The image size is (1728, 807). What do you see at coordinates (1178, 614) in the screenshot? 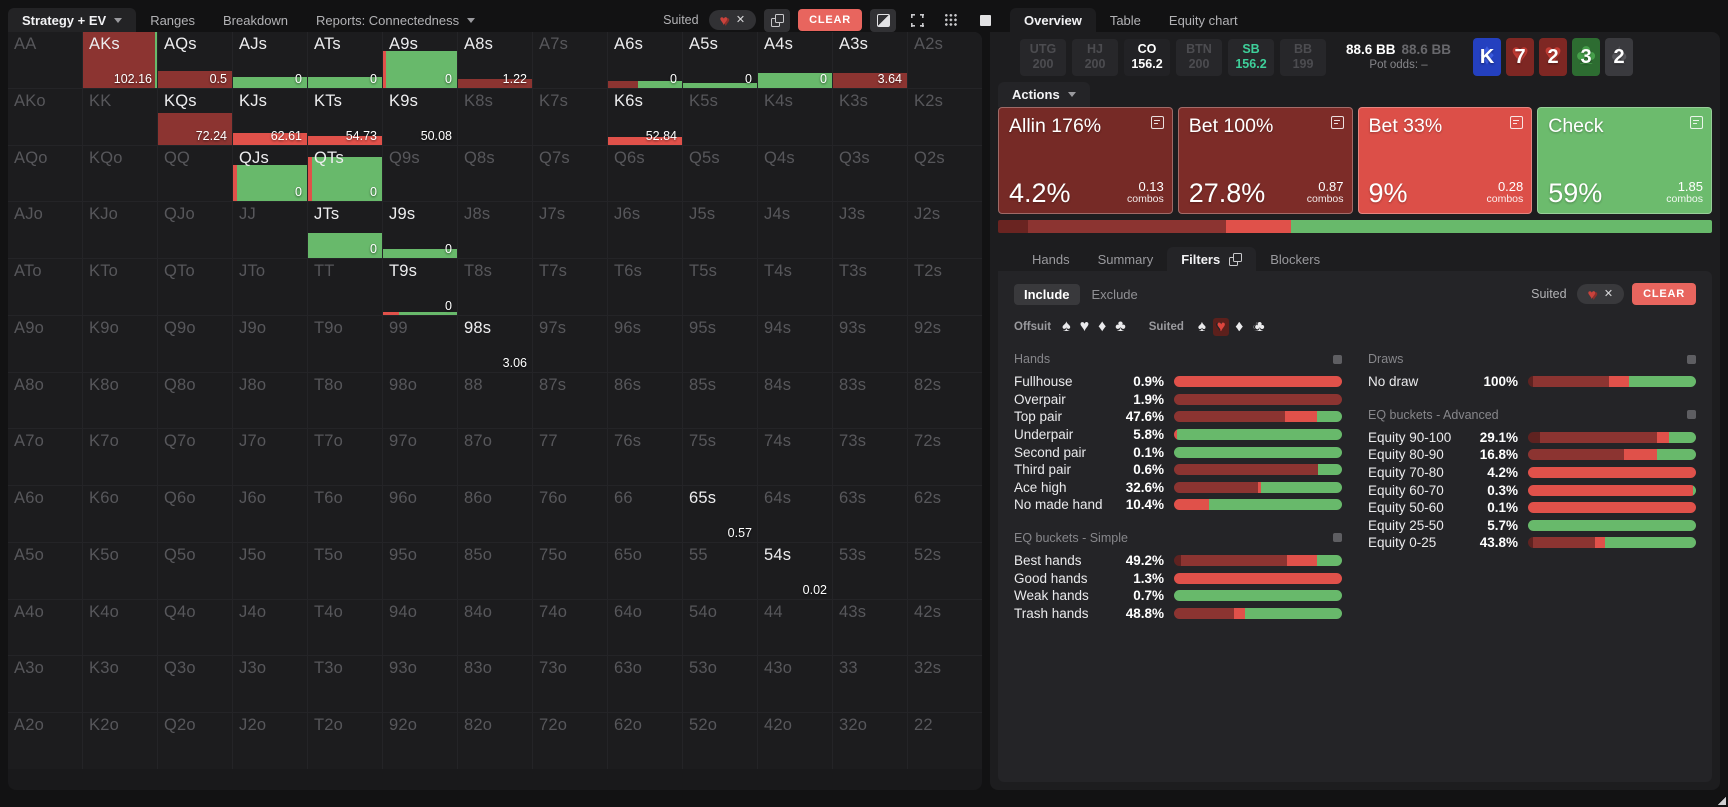
I see `filter-row-trash-hands: Trash hands 48.8%` at bounding box center [1178, 614].